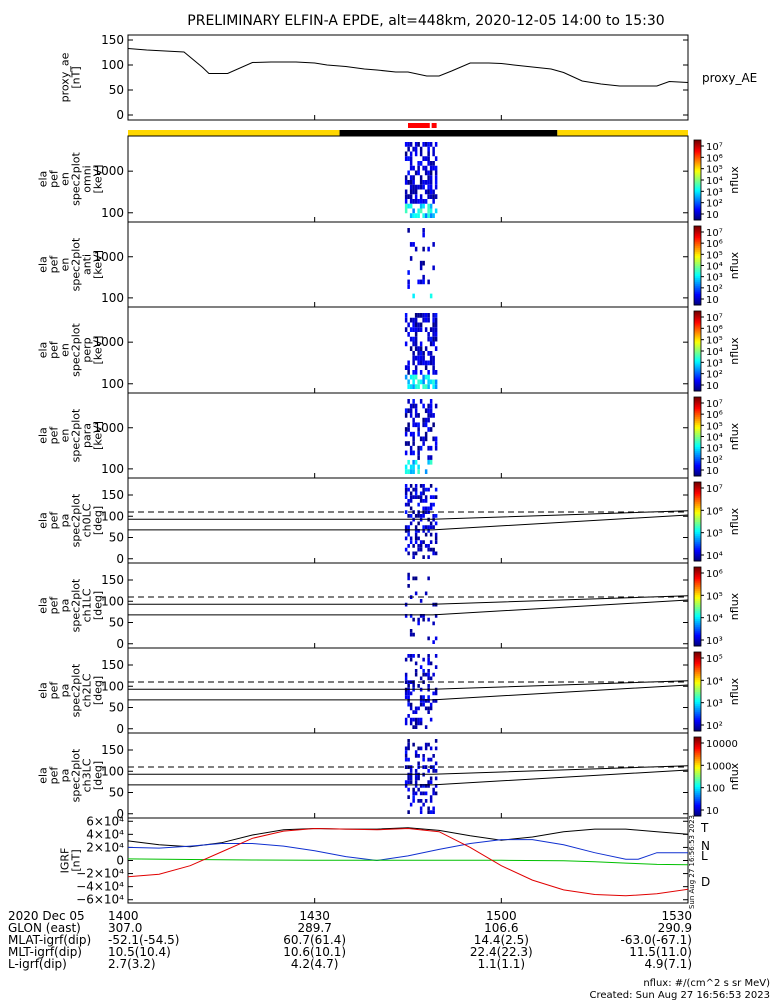 This screenshot has width=775, height=1000. What do you see at coordinates (714, 329) in the screenshot?
I see `perp-colorbar-ticklabel: 10⁶` at bounding box center [714, 329].